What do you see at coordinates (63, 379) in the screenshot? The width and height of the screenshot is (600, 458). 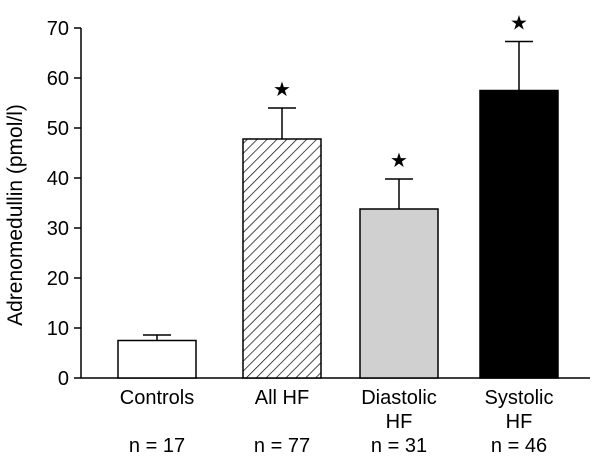 I see `y-tick-label: 0` at bounding box center [63, 379].